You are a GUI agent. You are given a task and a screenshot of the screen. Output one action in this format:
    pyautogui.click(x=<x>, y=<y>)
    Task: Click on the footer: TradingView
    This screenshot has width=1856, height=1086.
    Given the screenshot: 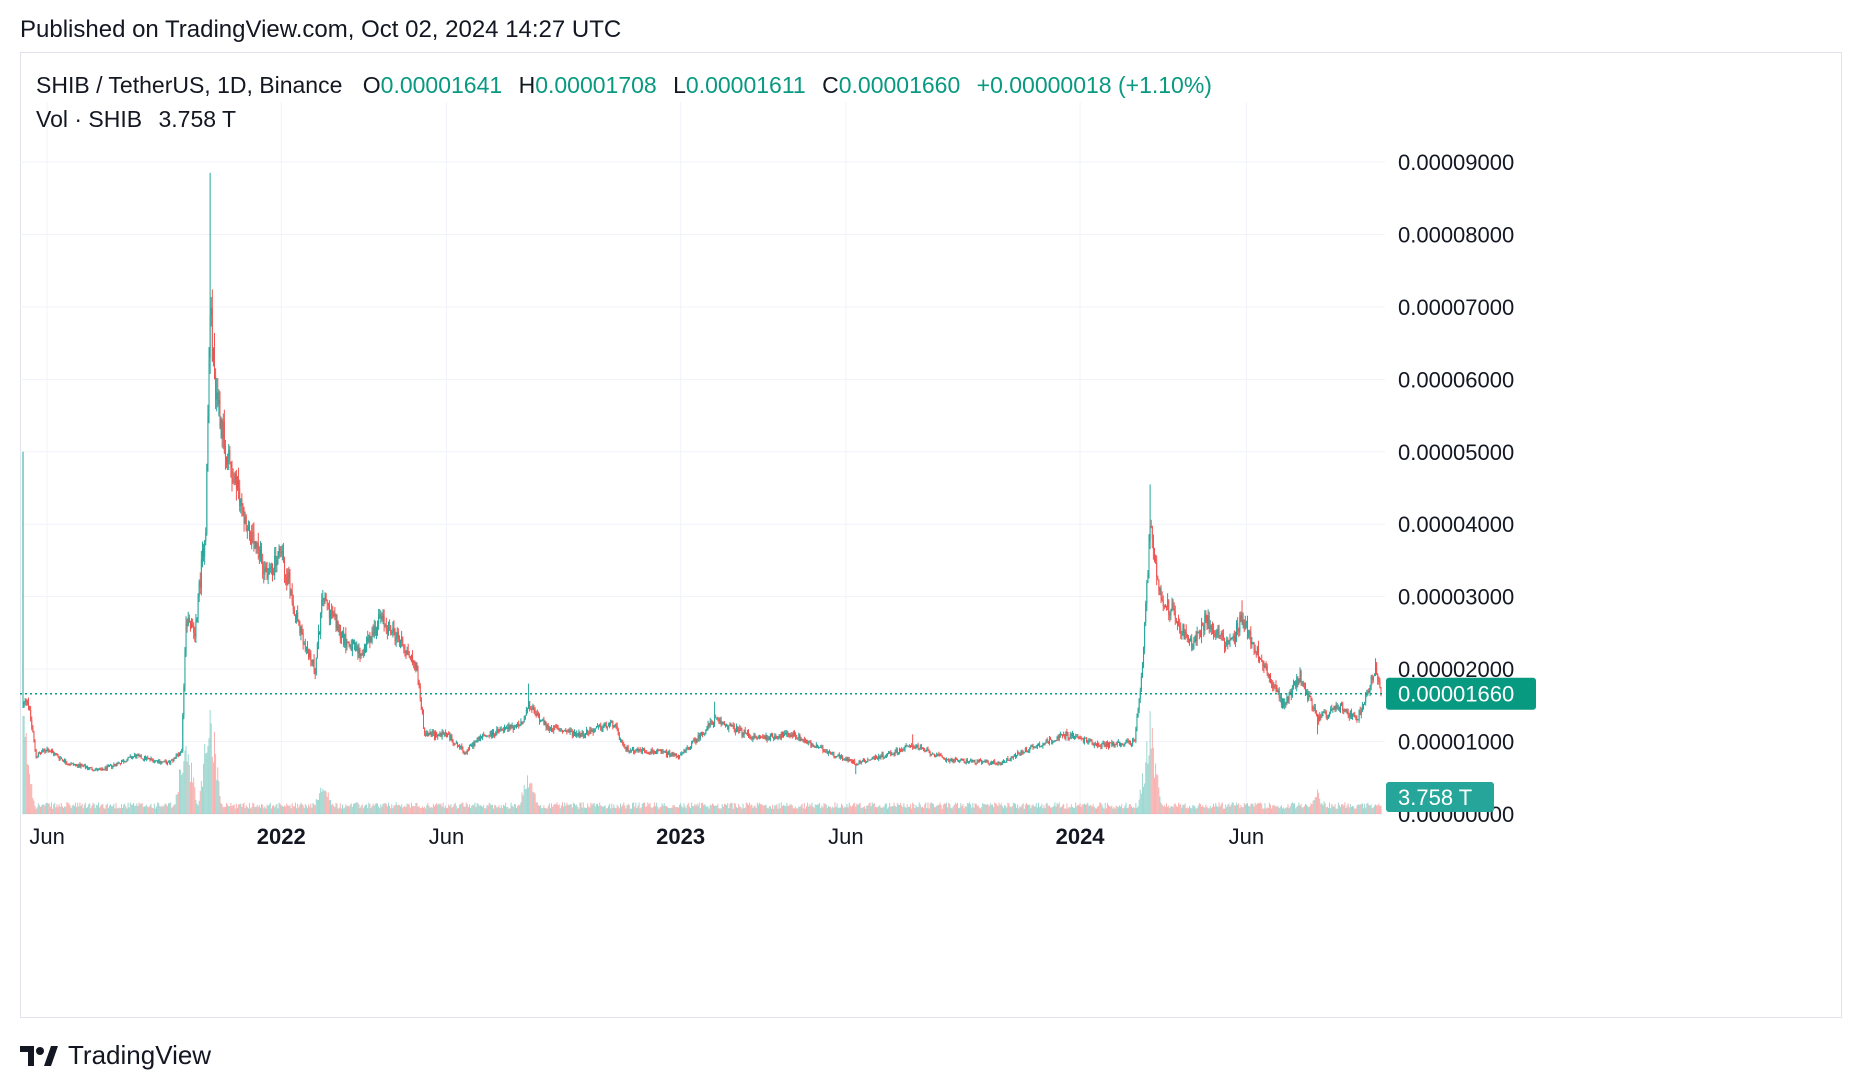 What is the action you would take?
    pyautogui.click(x=115, y=1055)
    